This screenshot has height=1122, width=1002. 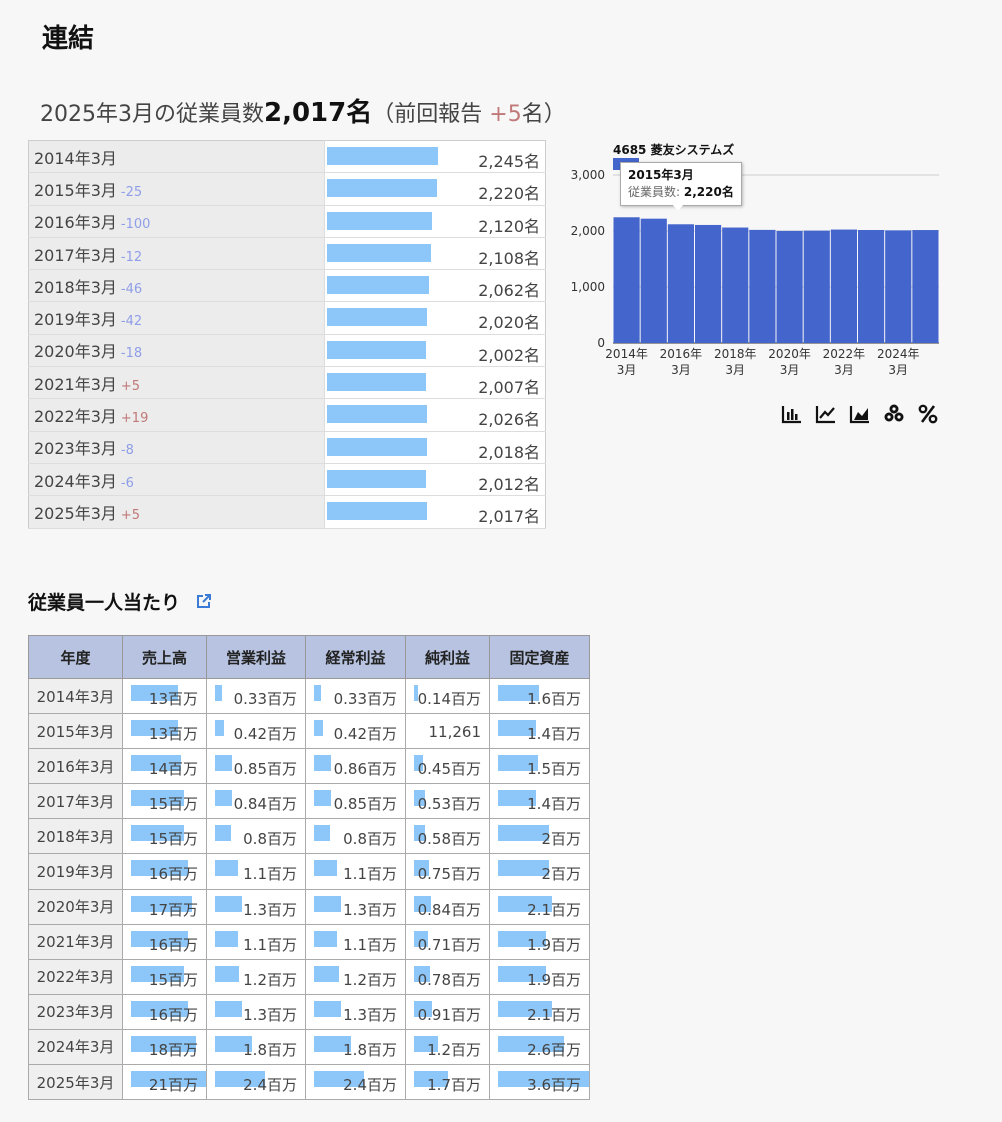 What do you see at coordinates (127, 483) in the screenshot?
I see `change-label: -6` at bounding box center [127, 483].